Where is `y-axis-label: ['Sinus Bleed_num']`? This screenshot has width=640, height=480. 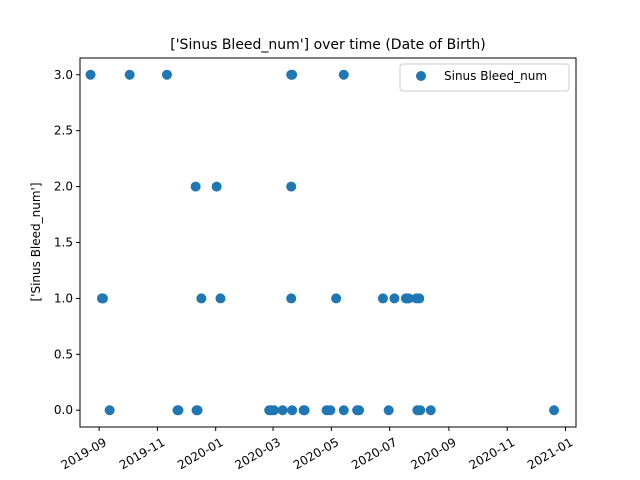
y-axis-label: ['Sinus Bleed_num'] is located at coordinates (36, 241).